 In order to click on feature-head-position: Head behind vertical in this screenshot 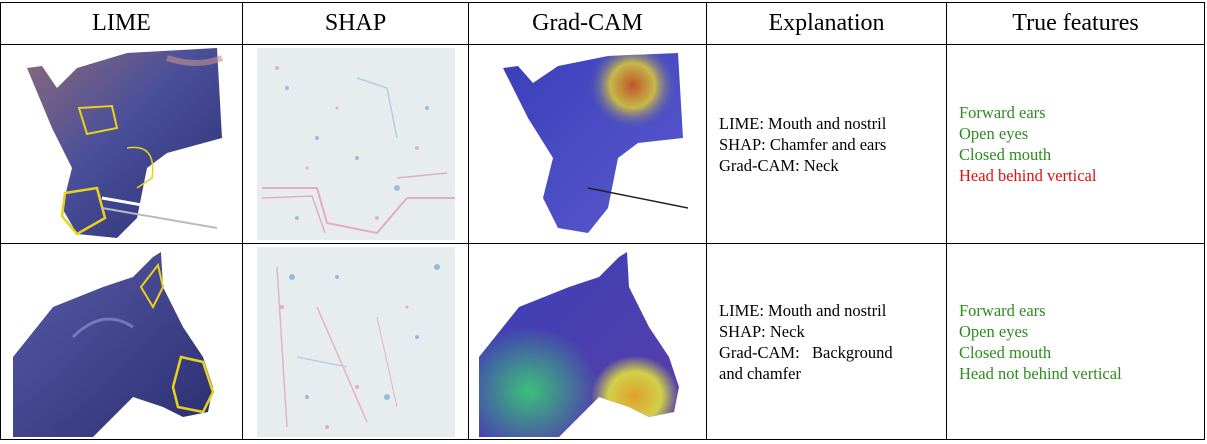, I will do `click(1028, 175)`.